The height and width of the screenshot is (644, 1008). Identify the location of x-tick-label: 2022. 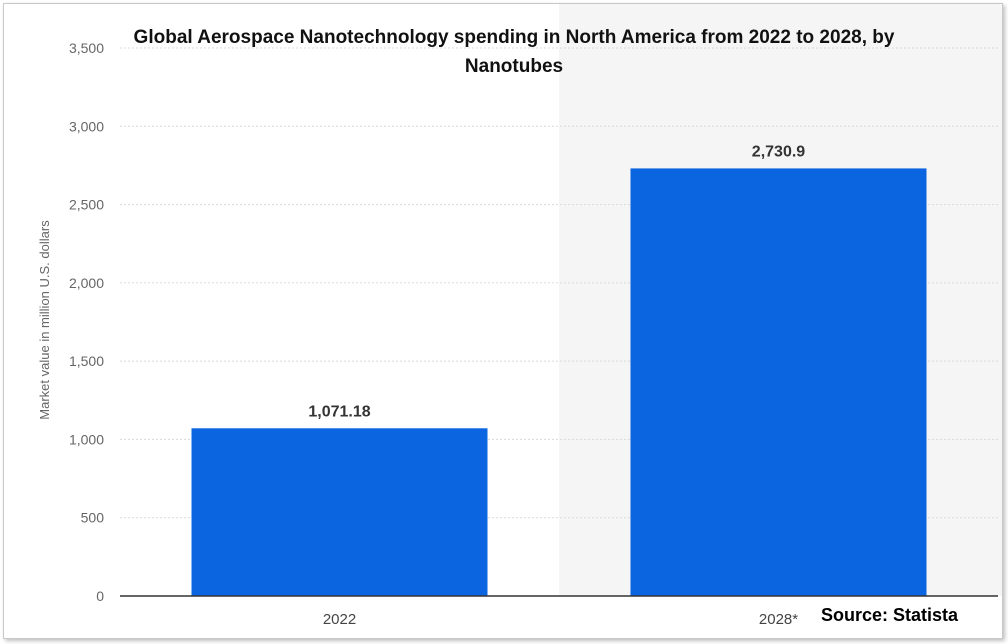
(339, 619).